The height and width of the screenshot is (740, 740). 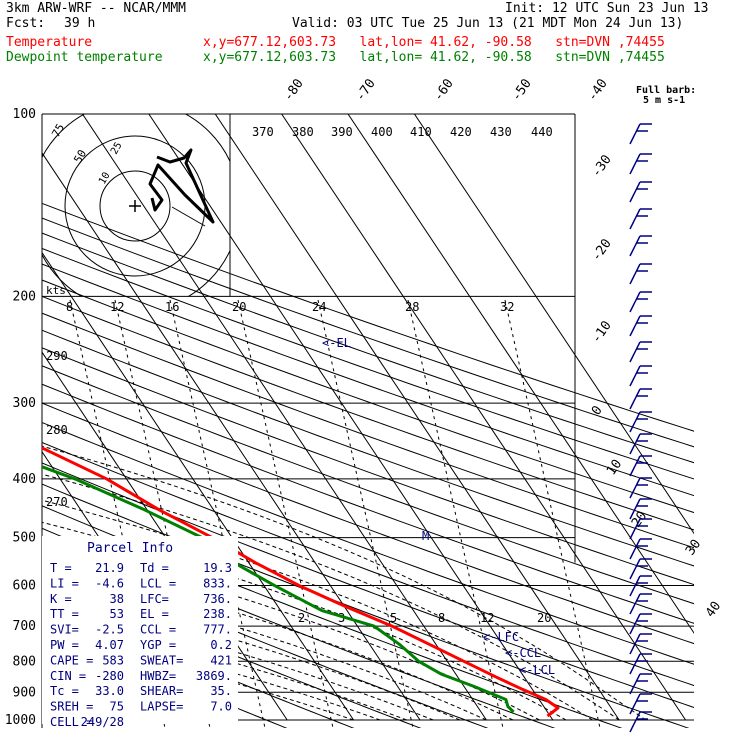 I want to click on parcel-param-name: SVI=, so click(x=64, y=630).